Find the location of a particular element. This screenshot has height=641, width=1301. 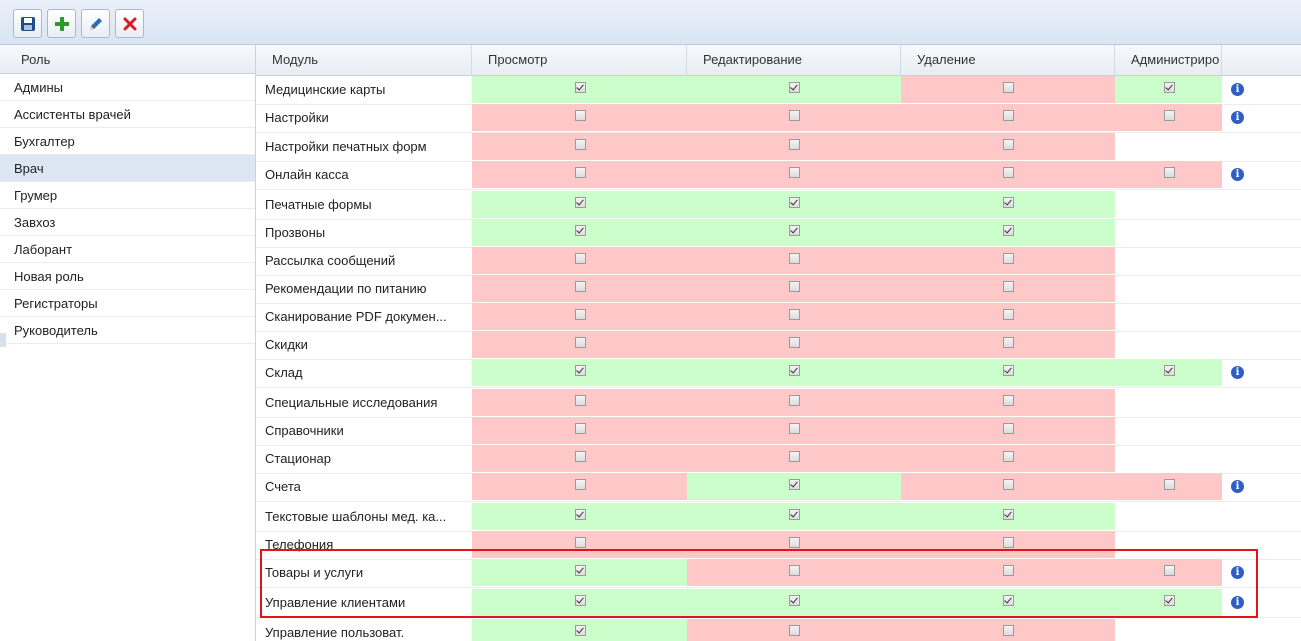

role-item: Грумер is located at coordinates (127, 195).